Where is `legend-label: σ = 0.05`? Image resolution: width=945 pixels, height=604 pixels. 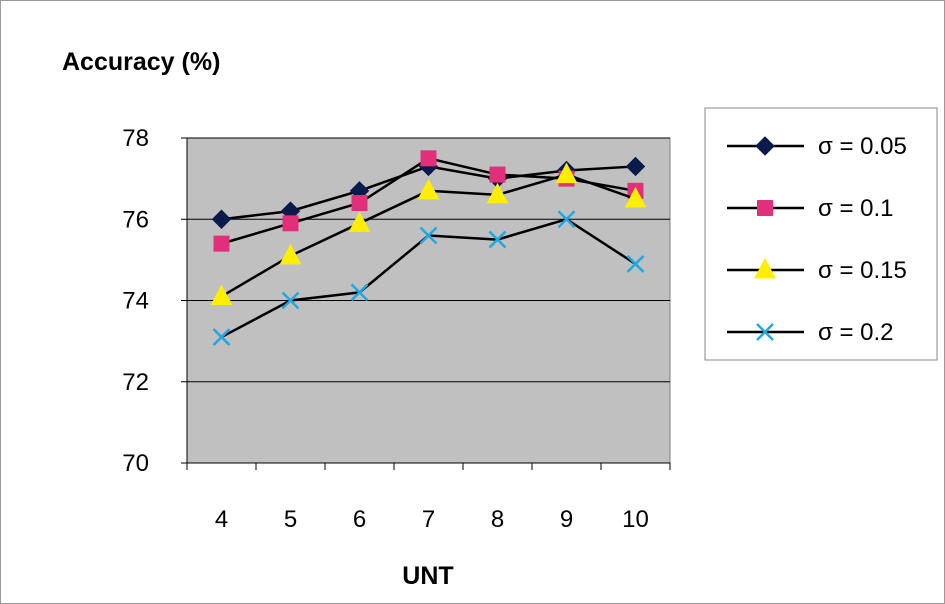 legend-label: σ = 0.05 is located at coordinates (862, 146).